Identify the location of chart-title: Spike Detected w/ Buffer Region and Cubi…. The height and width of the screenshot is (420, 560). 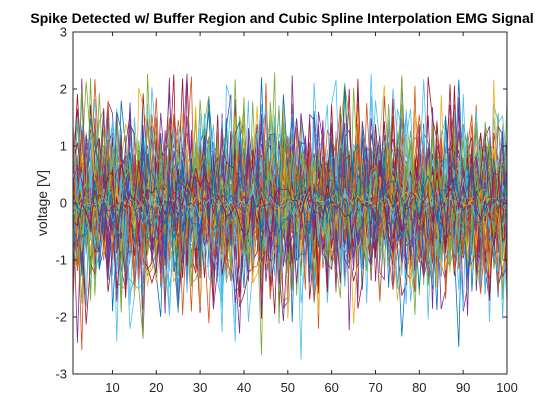
(281, 18).